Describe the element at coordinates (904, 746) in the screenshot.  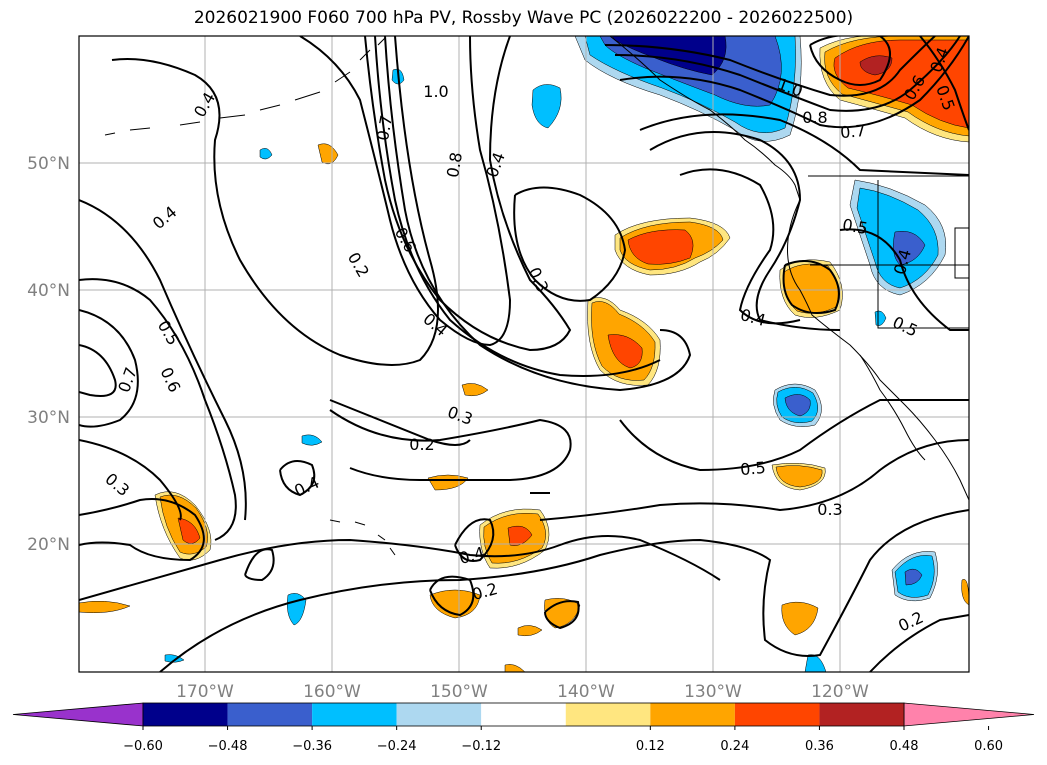
I see `colorbar-tick-label: 0.48` at that location.